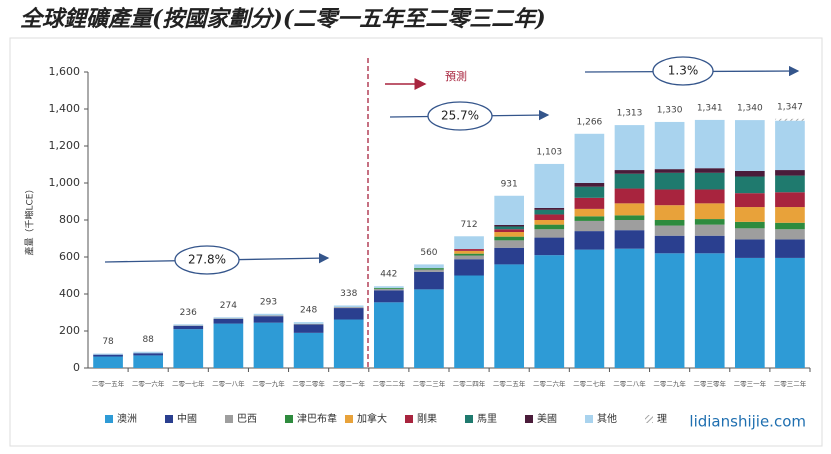  Describe the element at coordinates (630, 114) in the screenshot. I see `total-label: 1,313` at that location.